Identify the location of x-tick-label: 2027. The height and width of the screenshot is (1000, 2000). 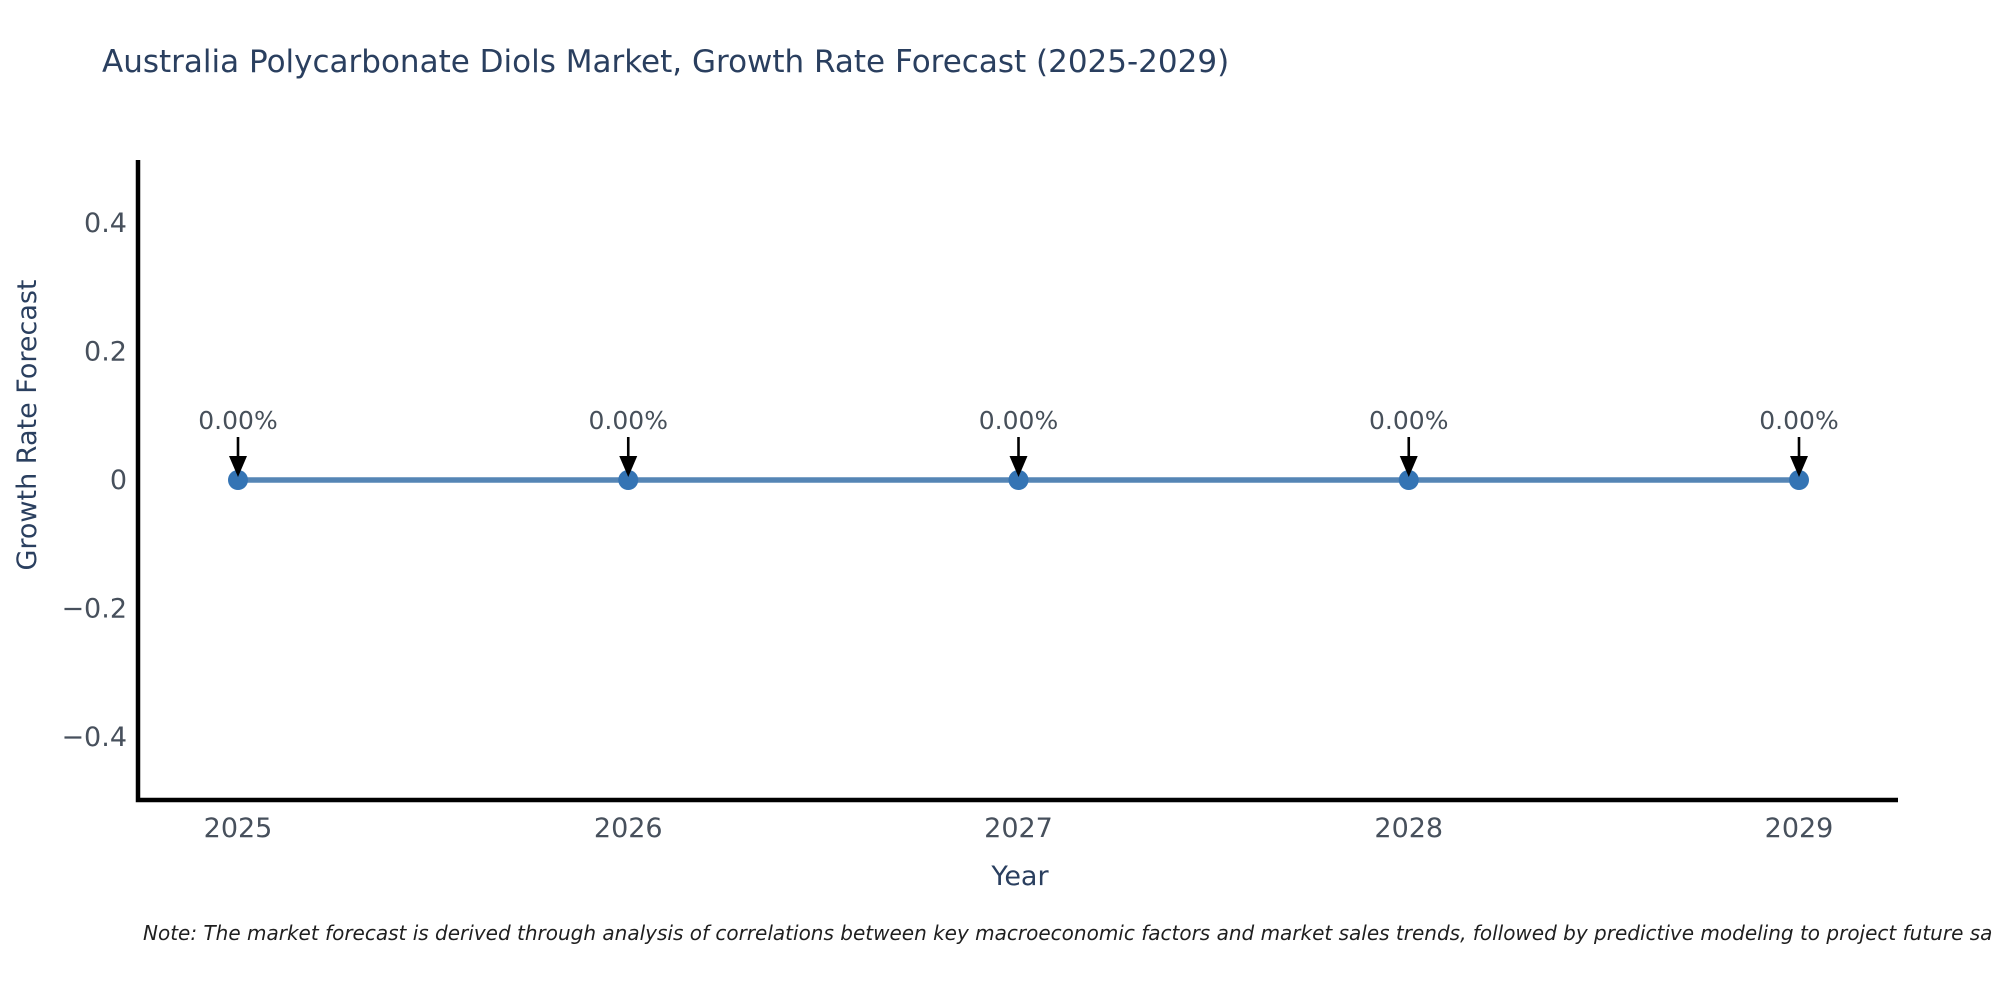
(1018, 828).